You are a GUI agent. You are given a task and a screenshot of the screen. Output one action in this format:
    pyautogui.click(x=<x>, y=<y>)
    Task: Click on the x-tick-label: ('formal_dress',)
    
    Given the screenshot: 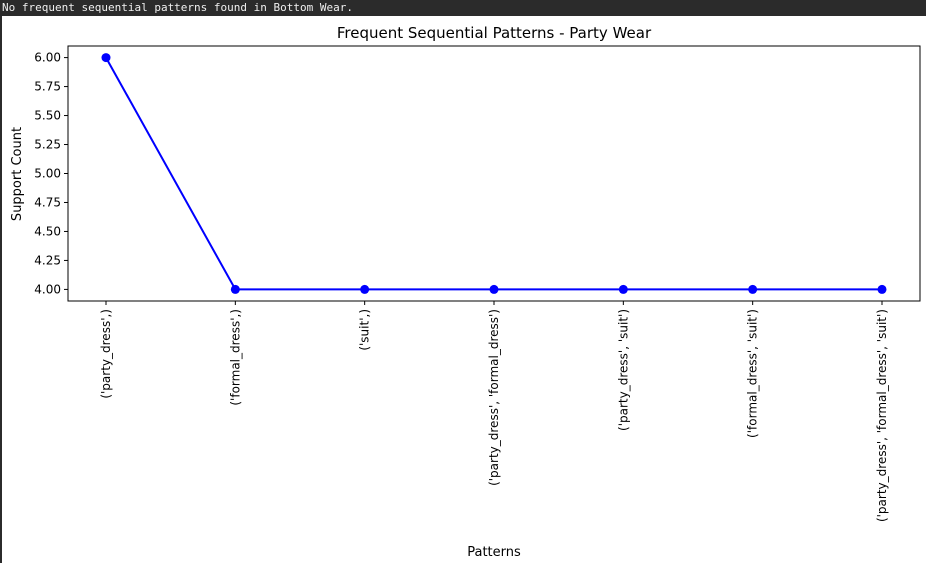 What is the action you would take?
    pyautogui.click(x=235, y=357)
    